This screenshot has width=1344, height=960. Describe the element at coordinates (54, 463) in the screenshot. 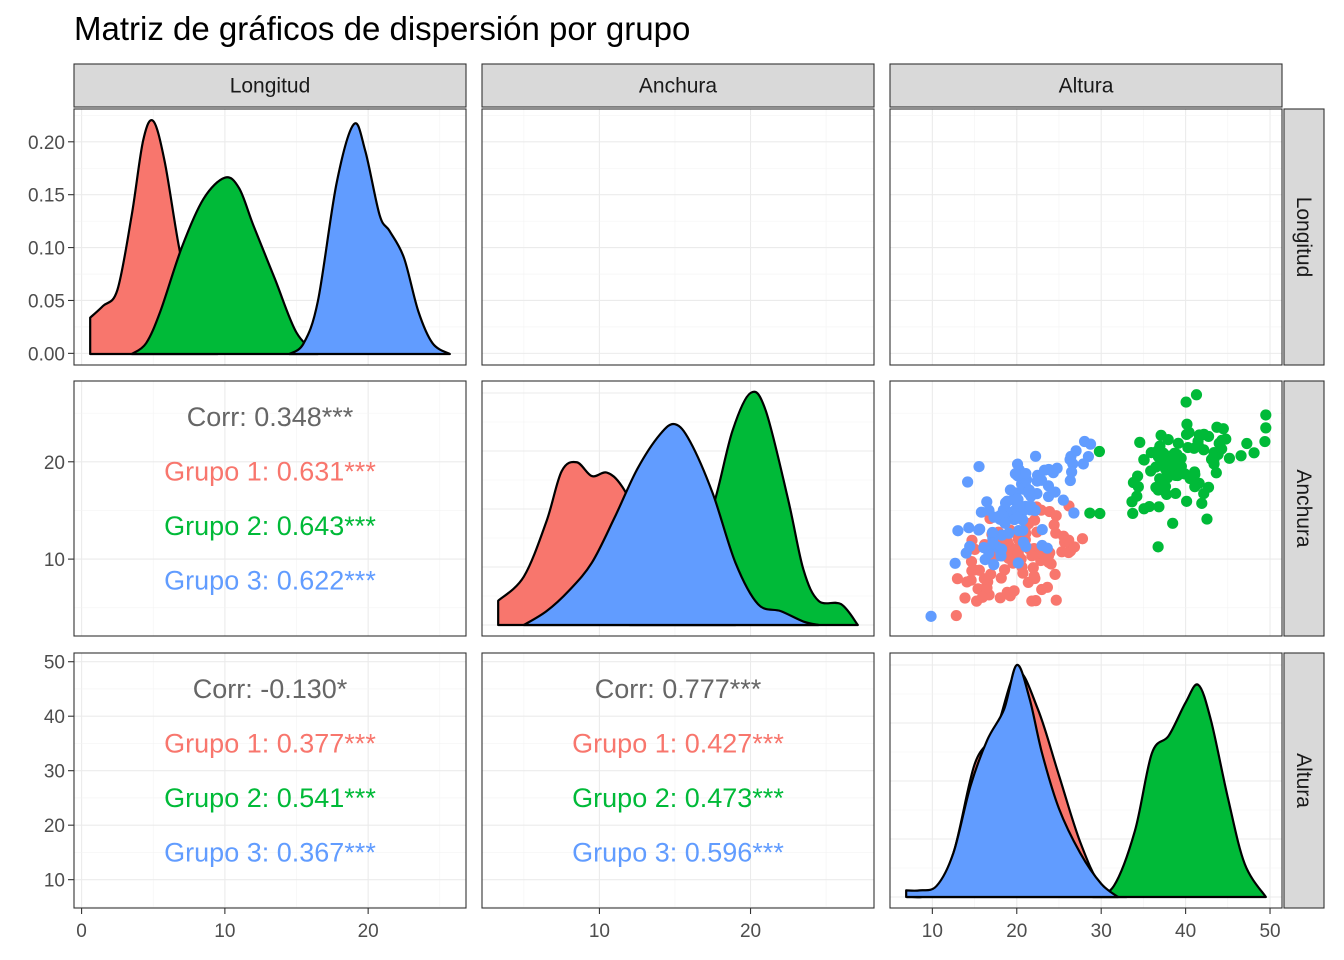

I see `y-tick-label: 20` at that location.